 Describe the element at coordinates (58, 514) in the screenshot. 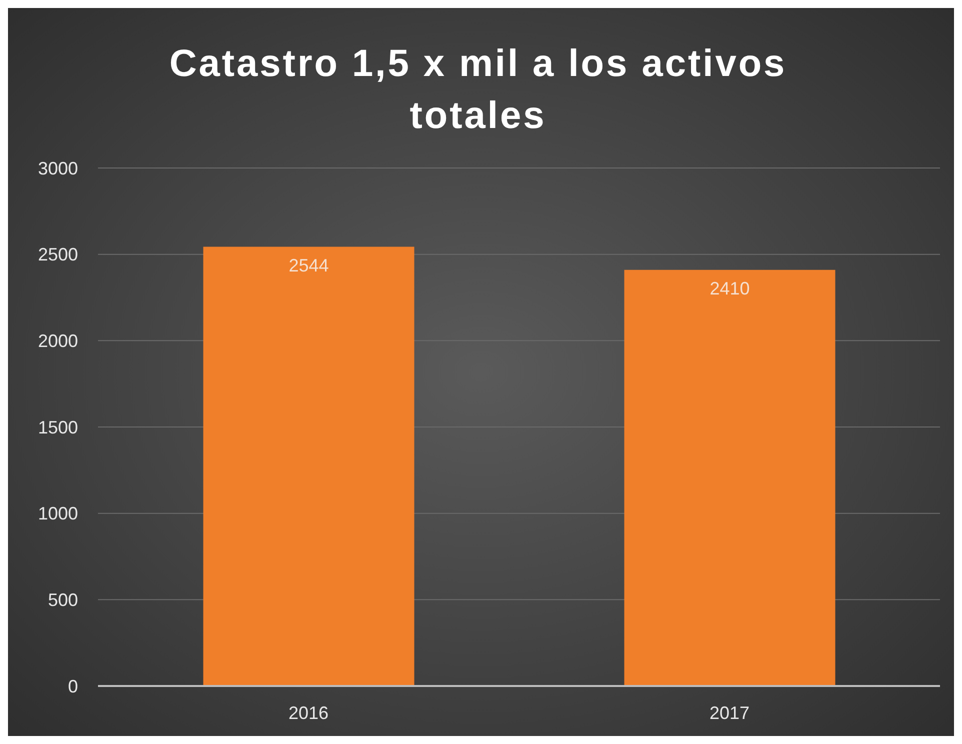

I see `y-tick-label: 1000` at that location.